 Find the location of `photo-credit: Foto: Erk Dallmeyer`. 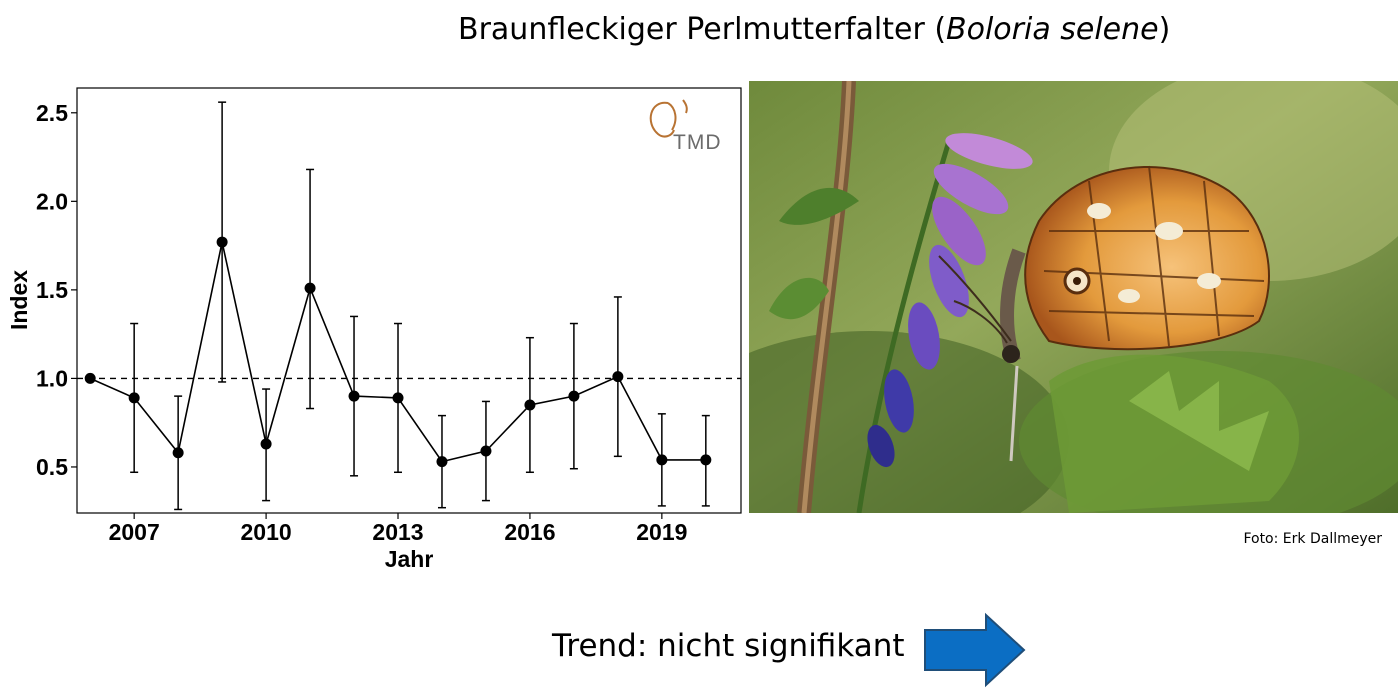

photo-credit: Foto: Erk Dallmeyer is located at coordinates (1312, 539).